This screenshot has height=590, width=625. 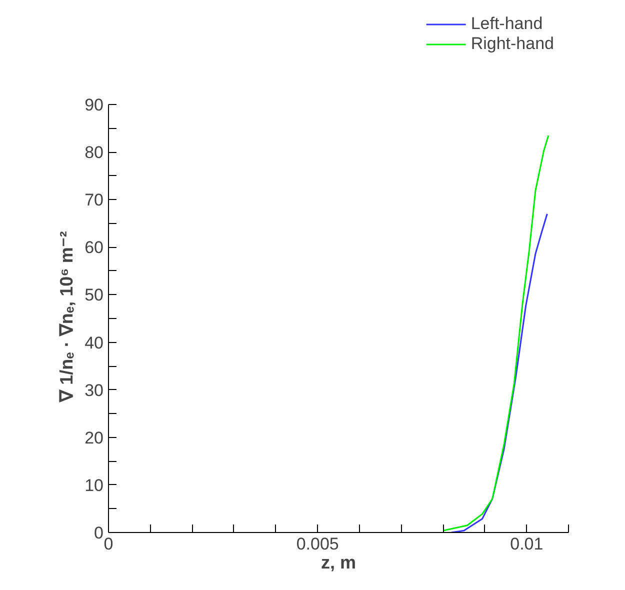 I want to click on y-tick-label: 60, so click(x=94, y=248).